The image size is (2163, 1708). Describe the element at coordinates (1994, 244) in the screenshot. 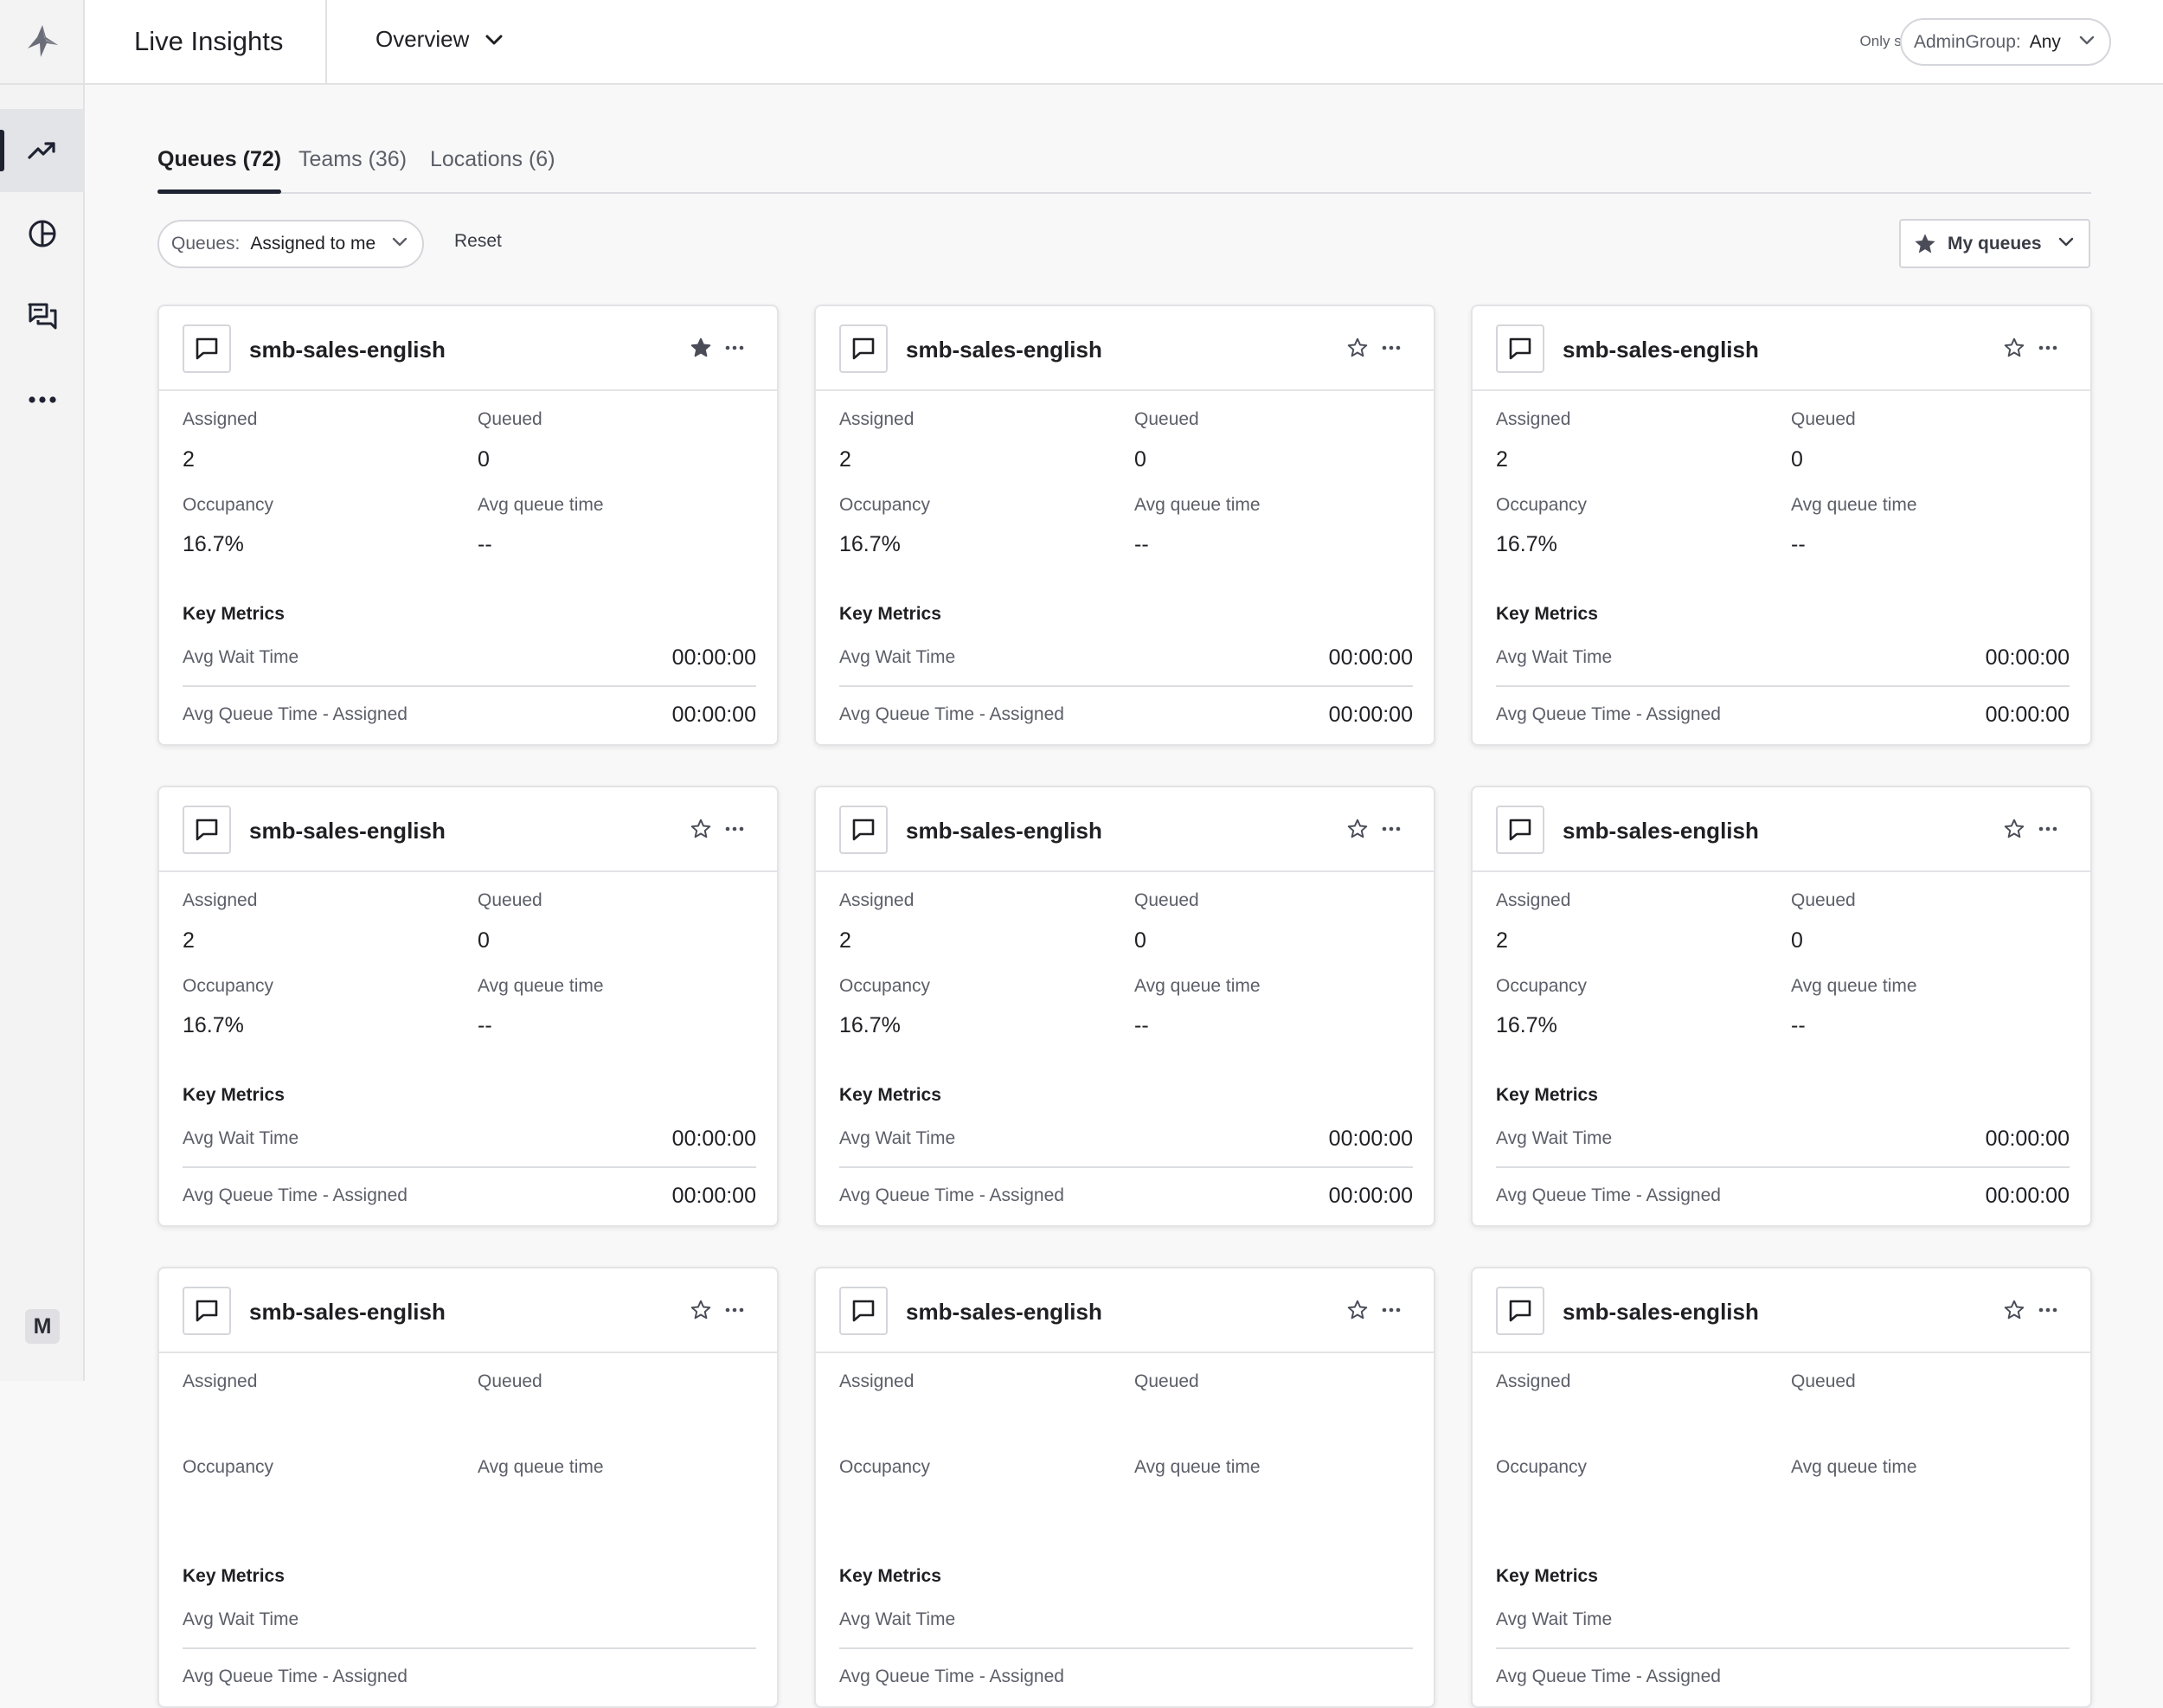

I see `my-queues-dropdown: My queues` at that location.